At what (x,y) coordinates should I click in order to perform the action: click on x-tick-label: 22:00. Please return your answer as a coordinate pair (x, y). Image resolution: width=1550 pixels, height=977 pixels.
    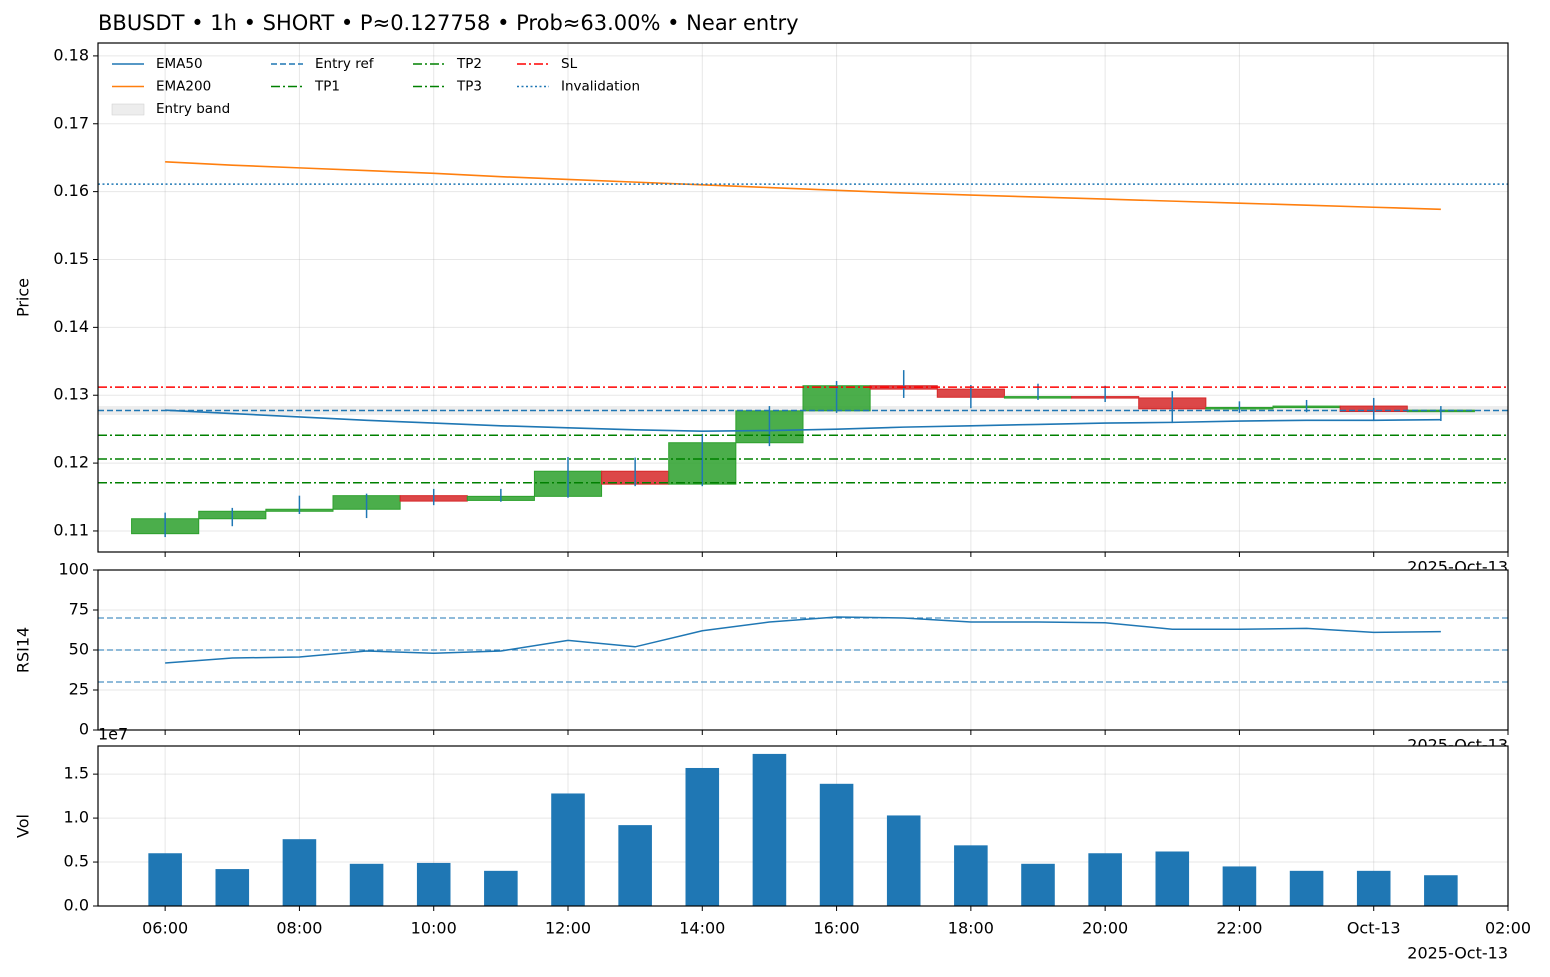
    Looking at the image, I should click on (1239, 928).